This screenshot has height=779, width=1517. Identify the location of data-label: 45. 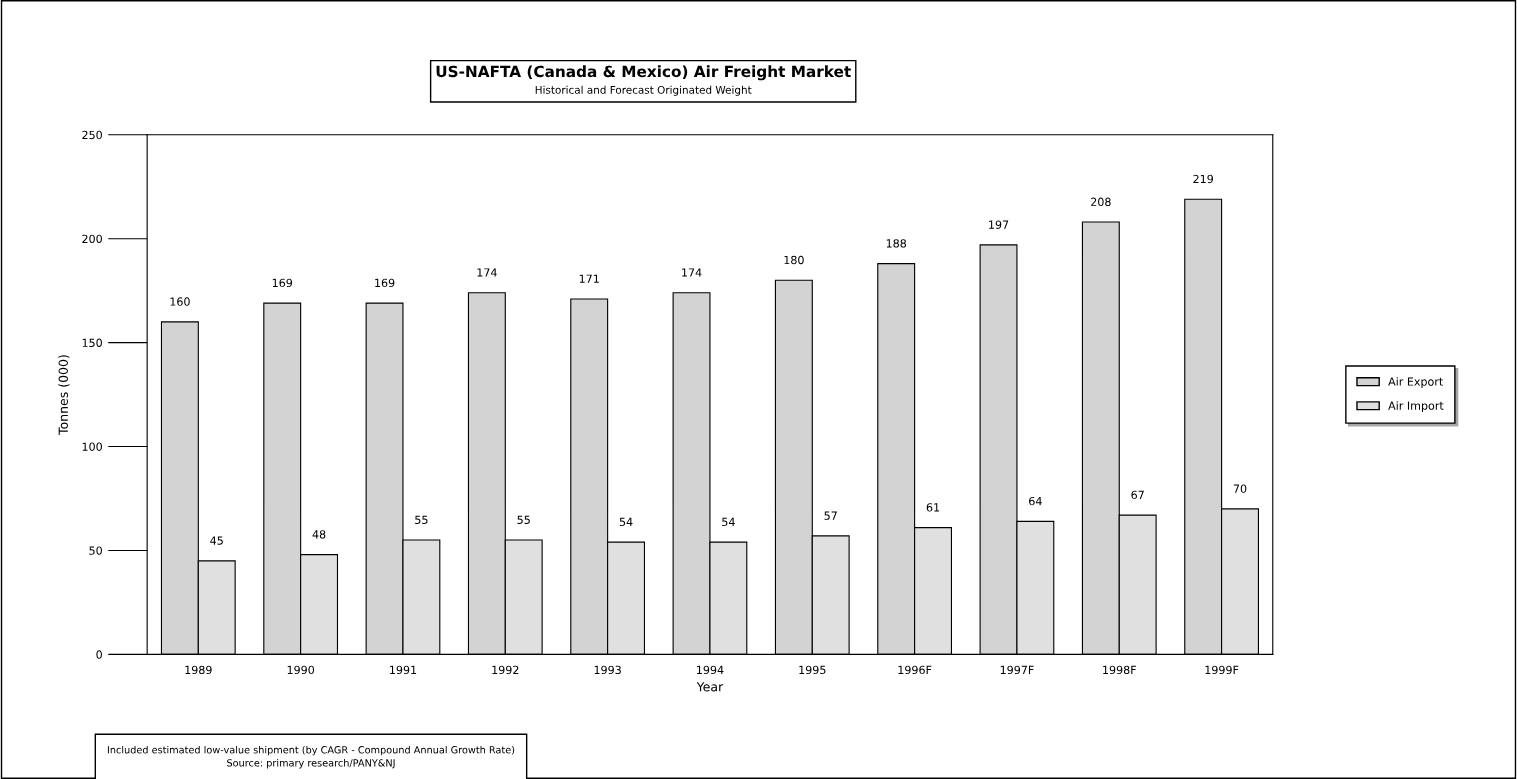
(216, 540).